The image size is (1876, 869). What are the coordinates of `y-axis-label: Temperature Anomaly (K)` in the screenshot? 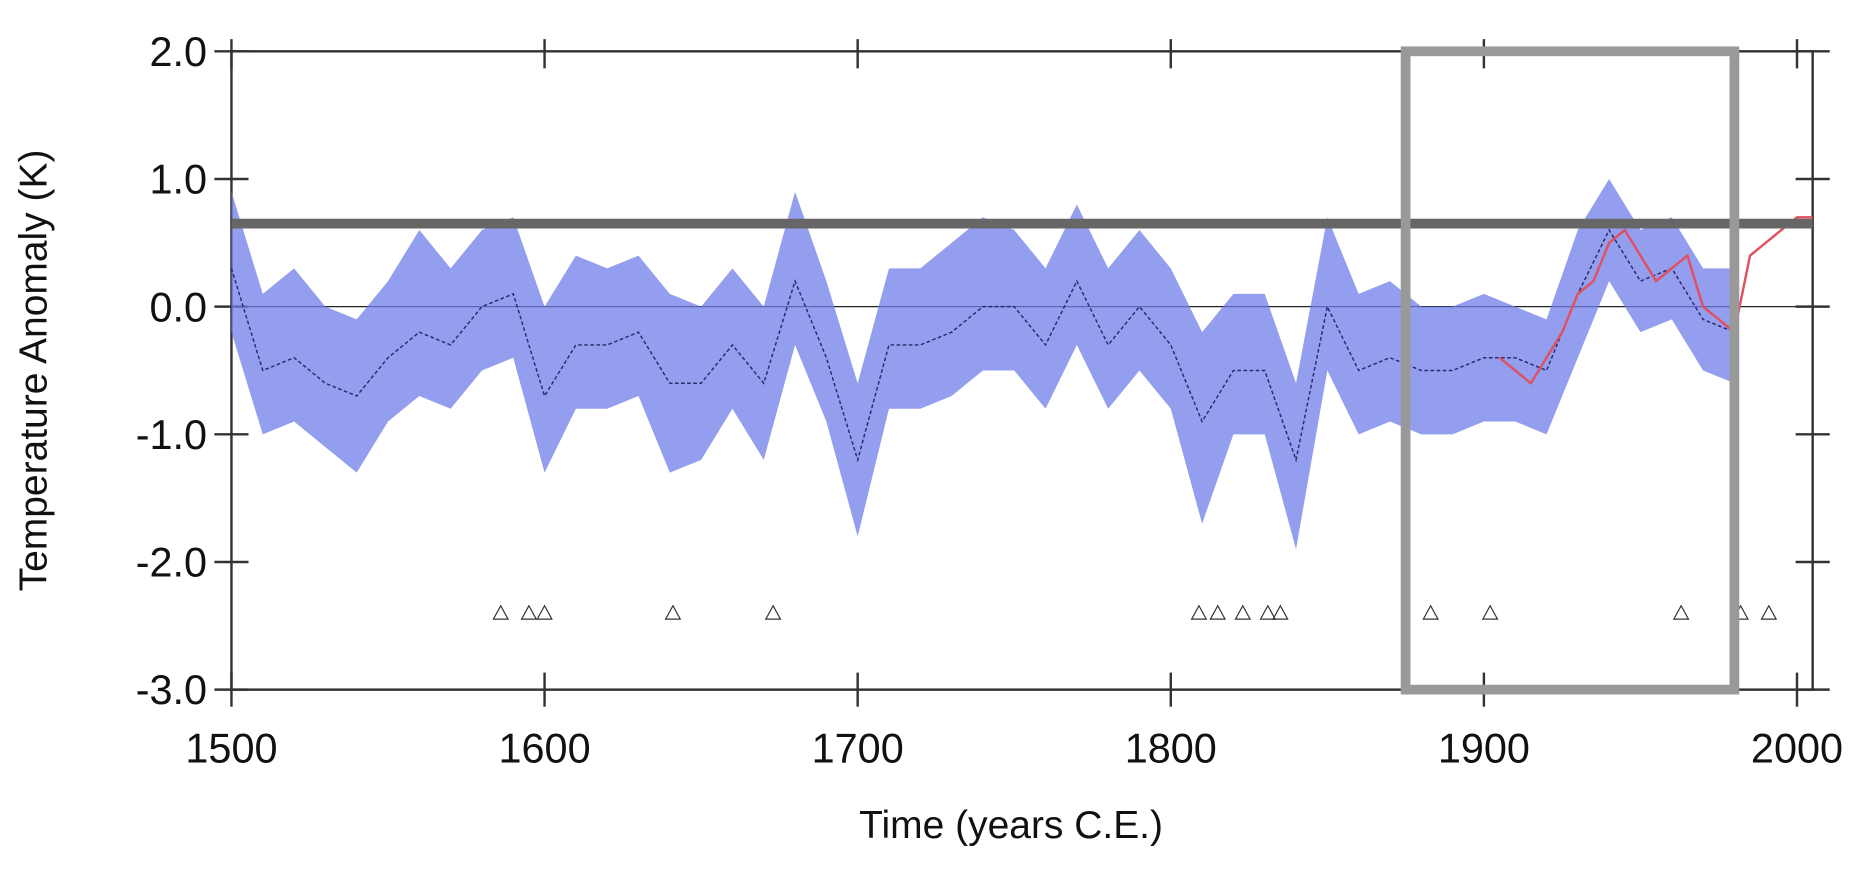 It's located at (33, 371).